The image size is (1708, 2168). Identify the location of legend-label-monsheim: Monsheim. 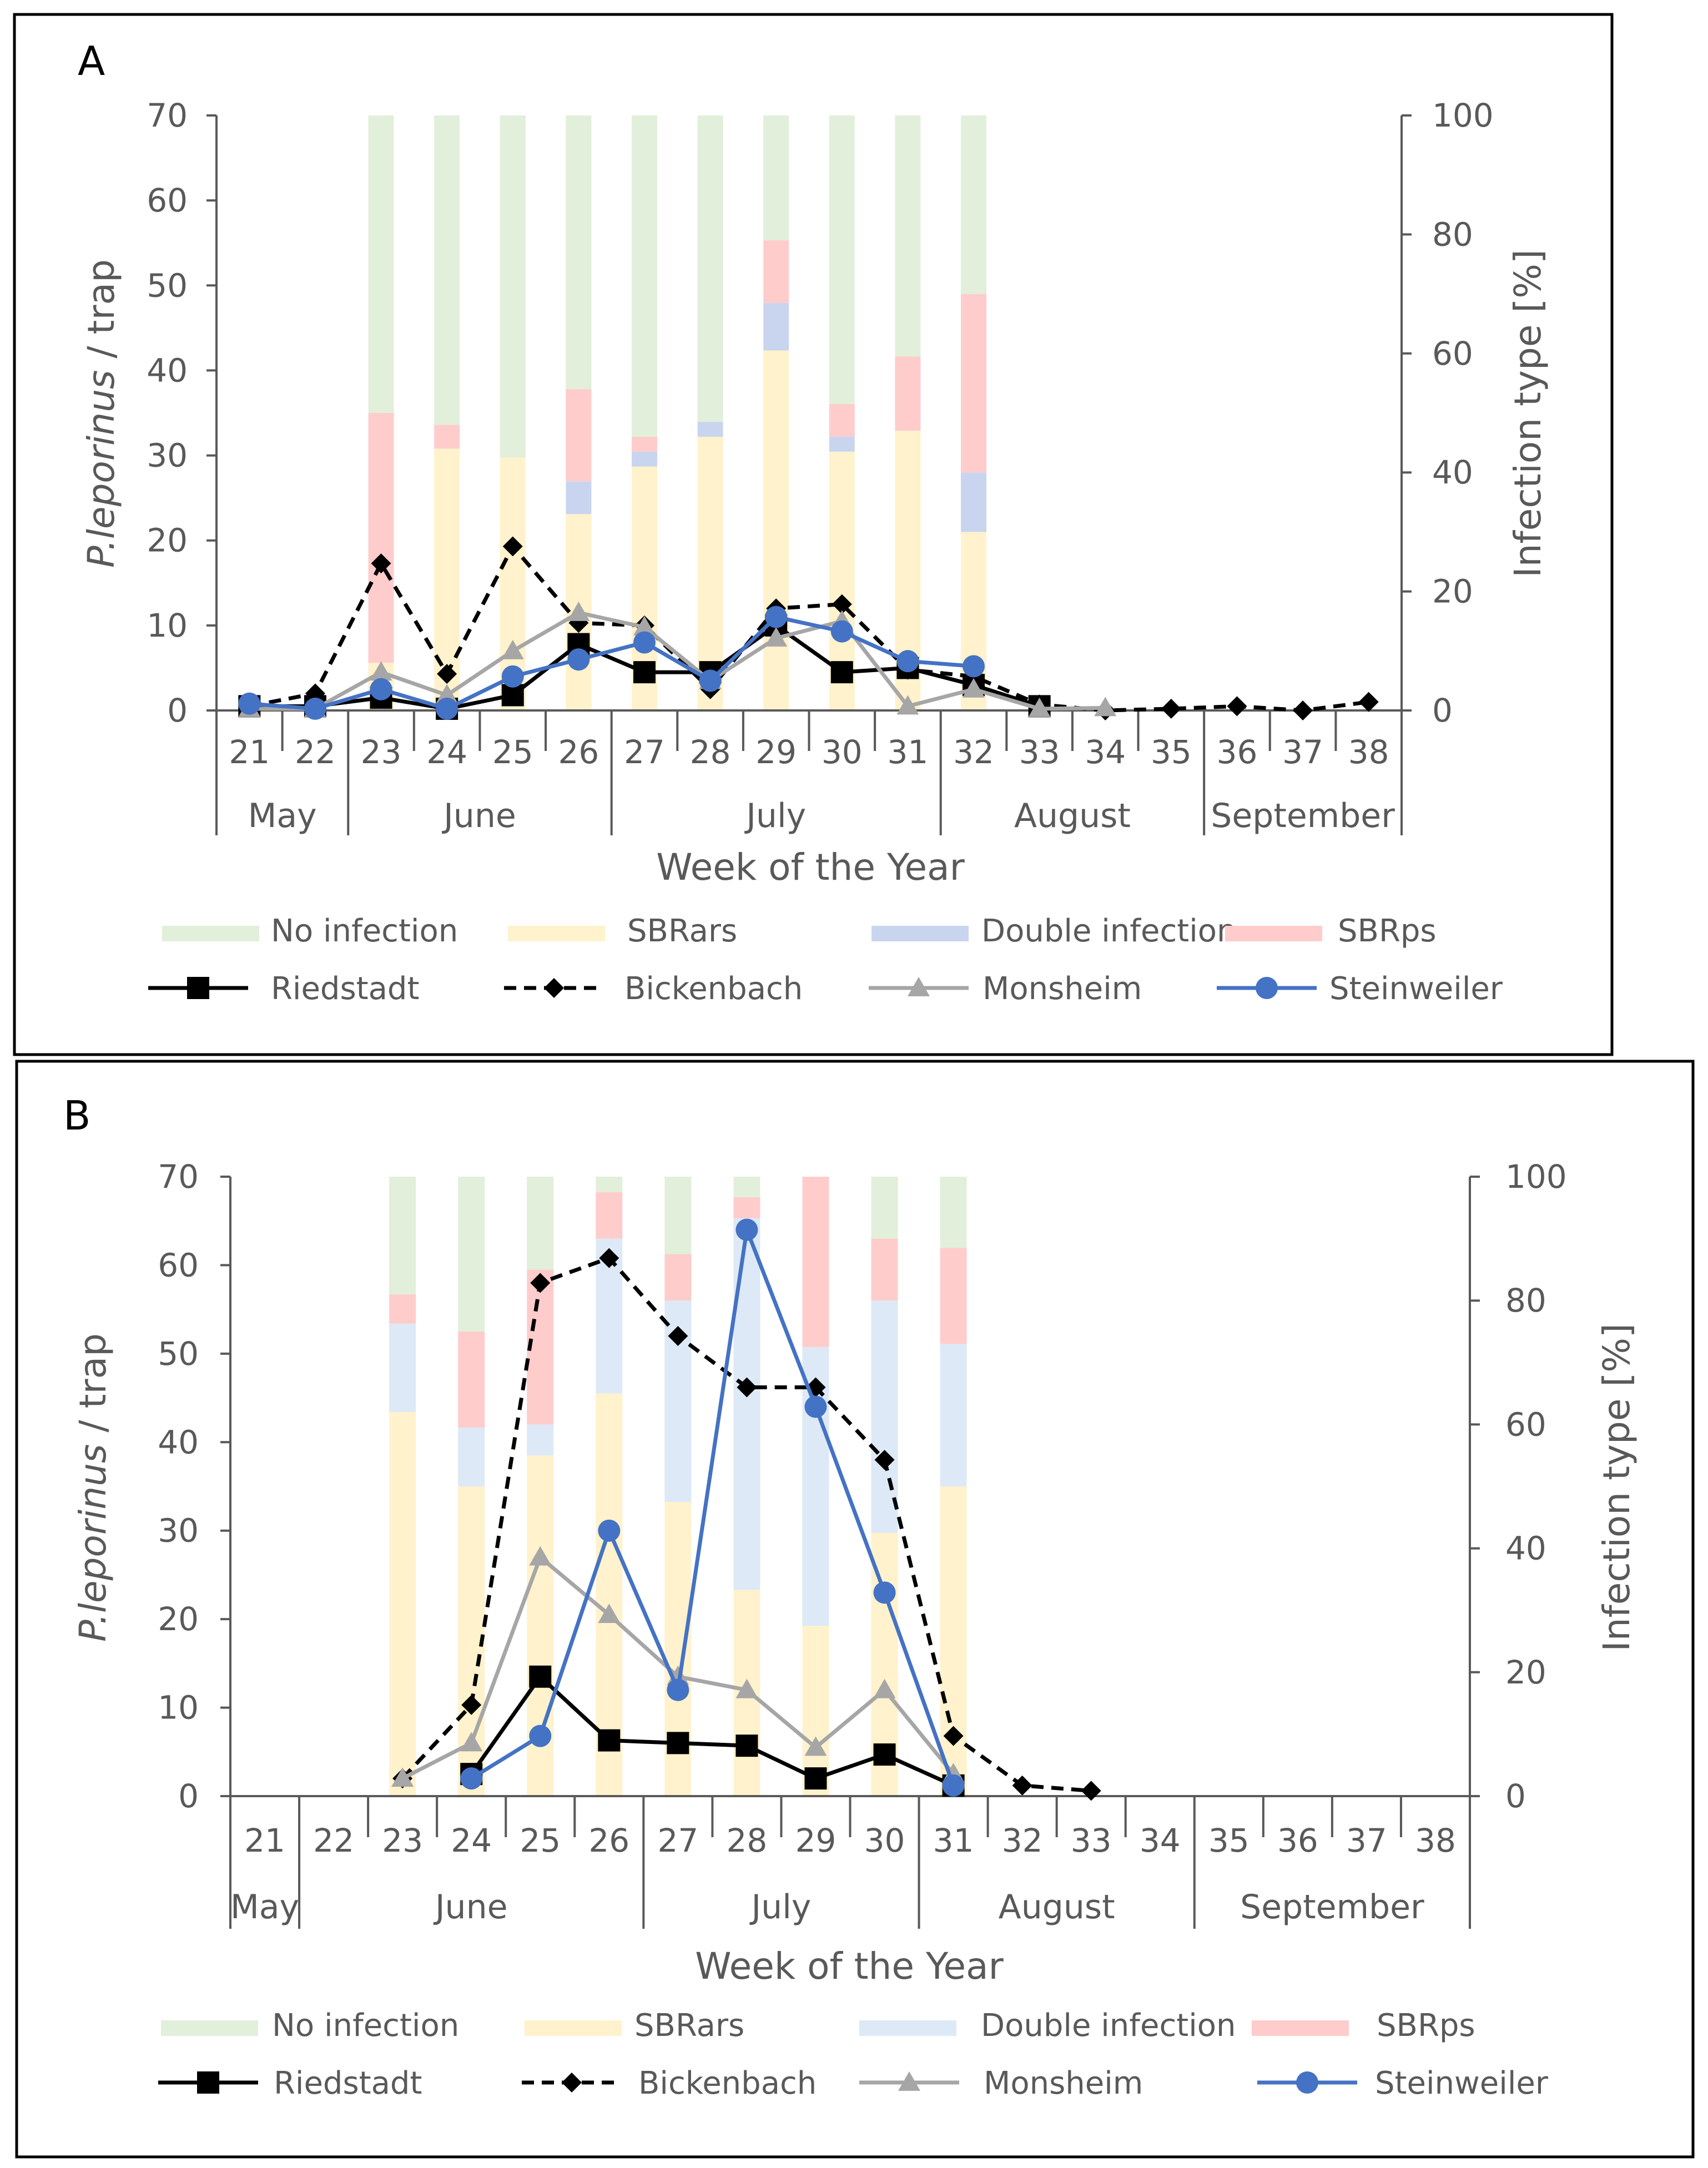
(1063, 2083).